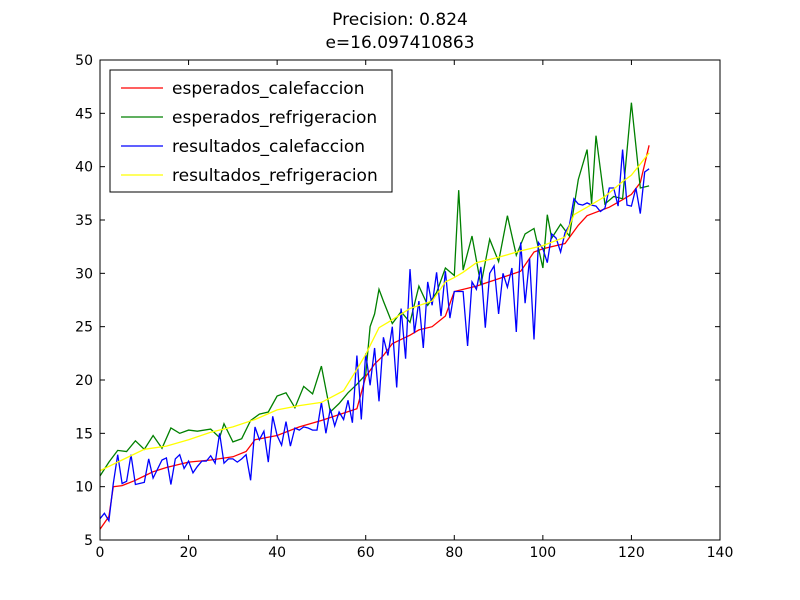  What do you see at coordinates (454, 553) in the screenshot?
I see `x-tick-label: 80` at bounding box center [454, 553].